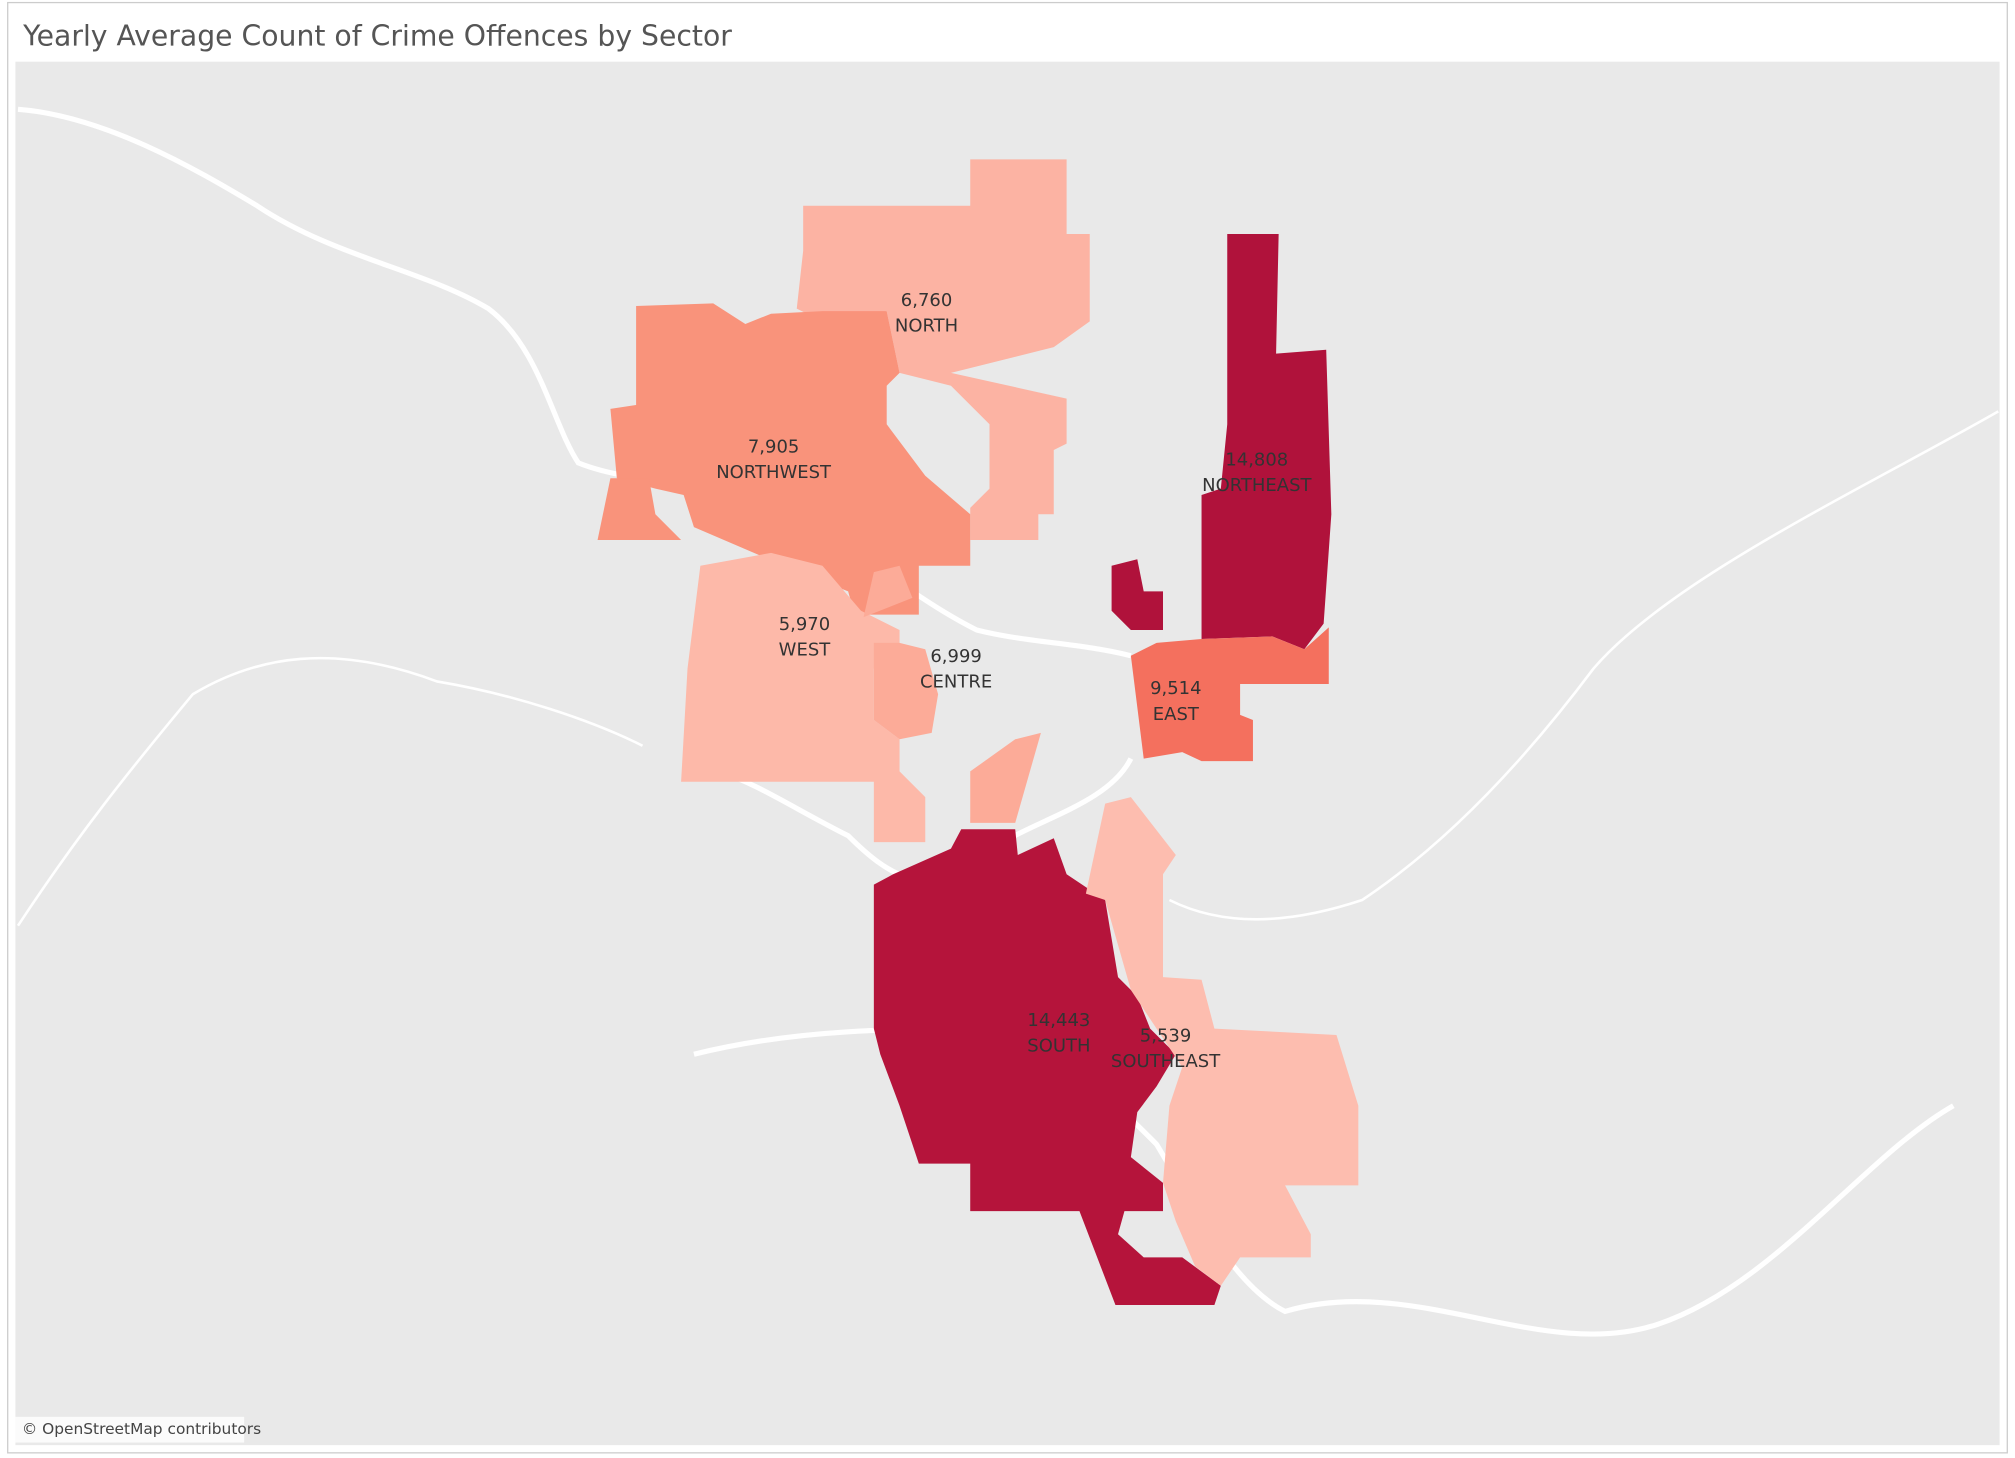 Image resolution: width=2015 pixels, height=1458 pixels. What do you see at coordinates (1175, 688) in the screenshot?
I see `value-label: 9,514` at bounding box center [1175, 688].